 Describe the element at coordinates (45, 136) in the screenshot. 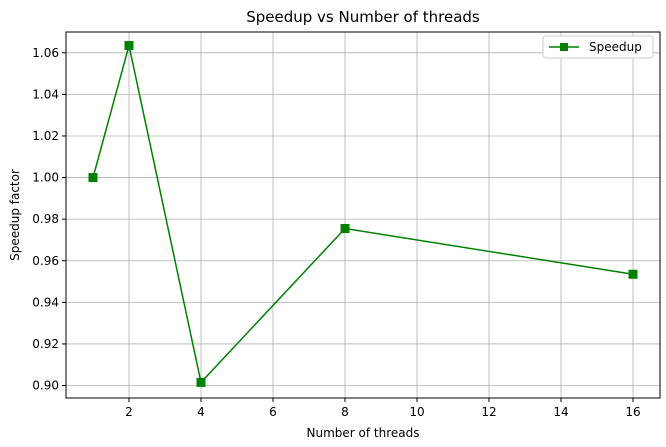

I see `y-tick-label: 1.02` at that location.